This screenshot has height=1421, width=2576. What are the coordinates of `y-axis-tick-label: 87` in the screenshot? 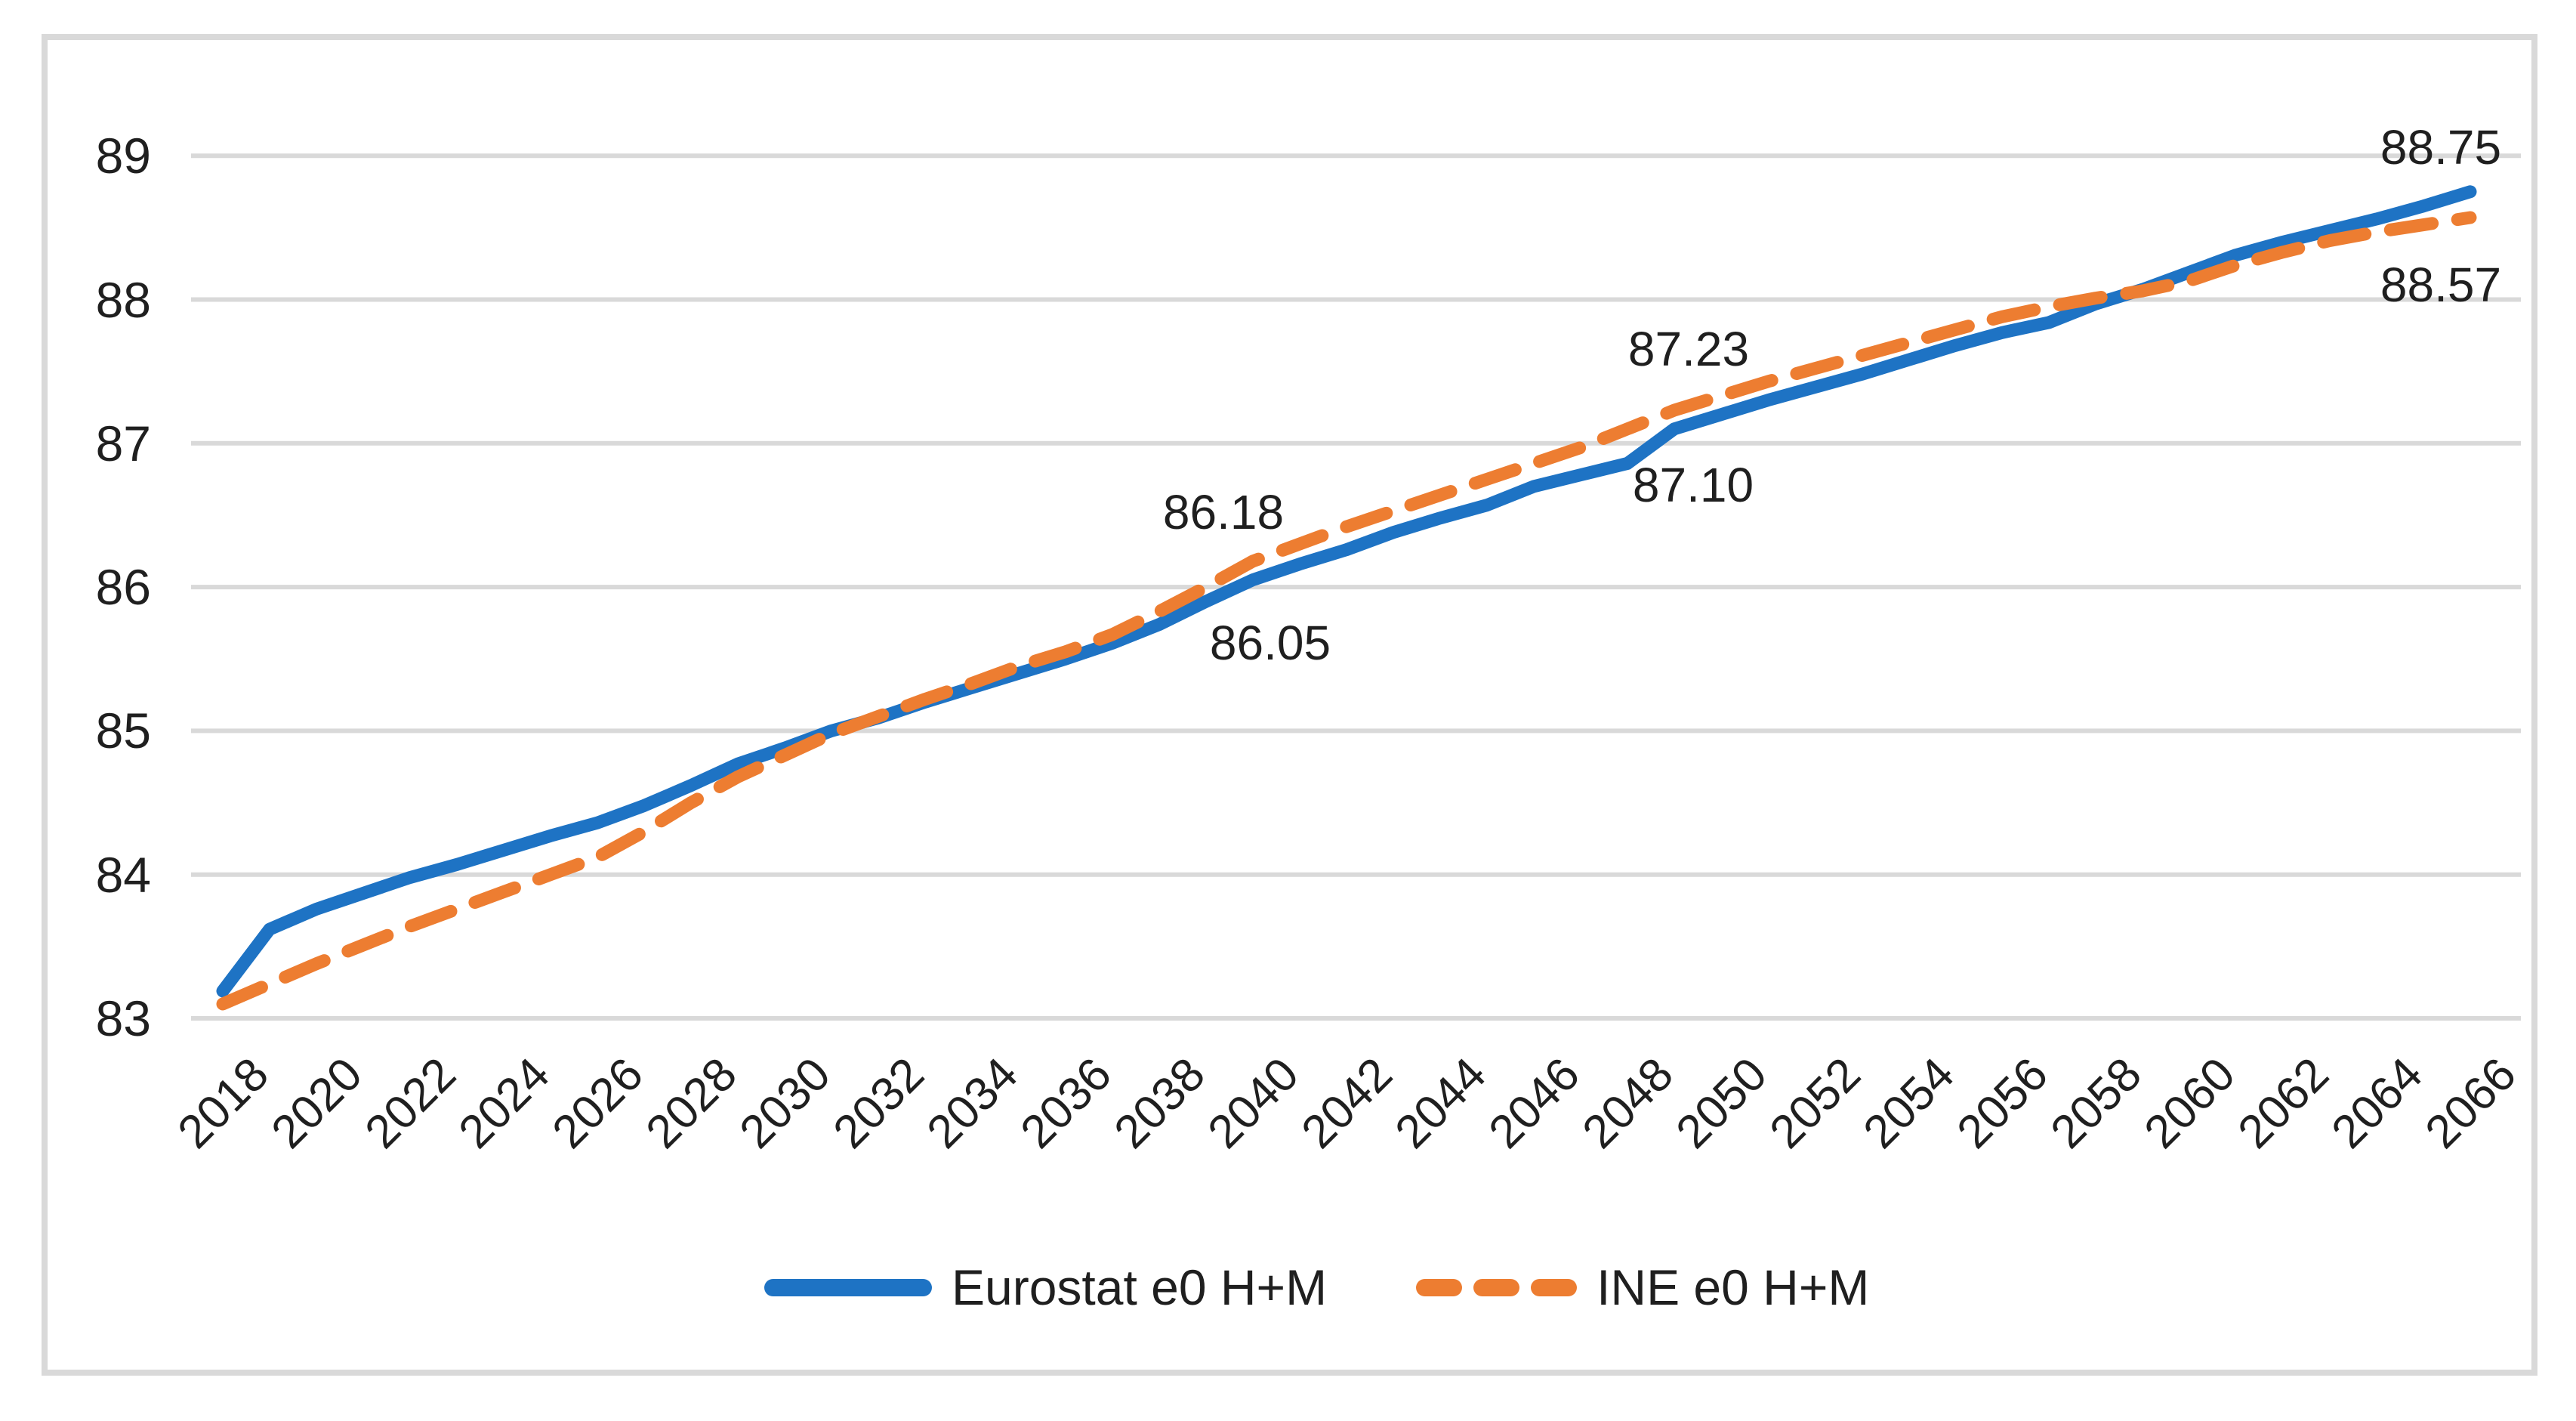 It's located at (123, 443).